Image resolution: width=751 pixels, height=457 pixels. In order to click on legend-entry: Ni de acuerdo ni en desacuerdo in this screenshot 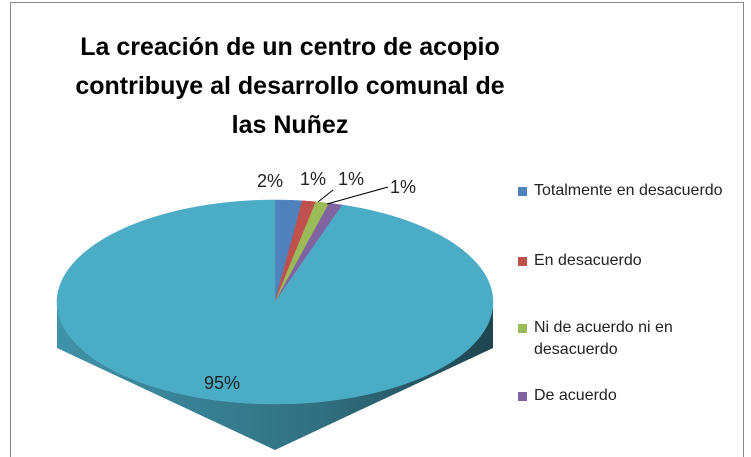, I will do `click(621, 339)`.